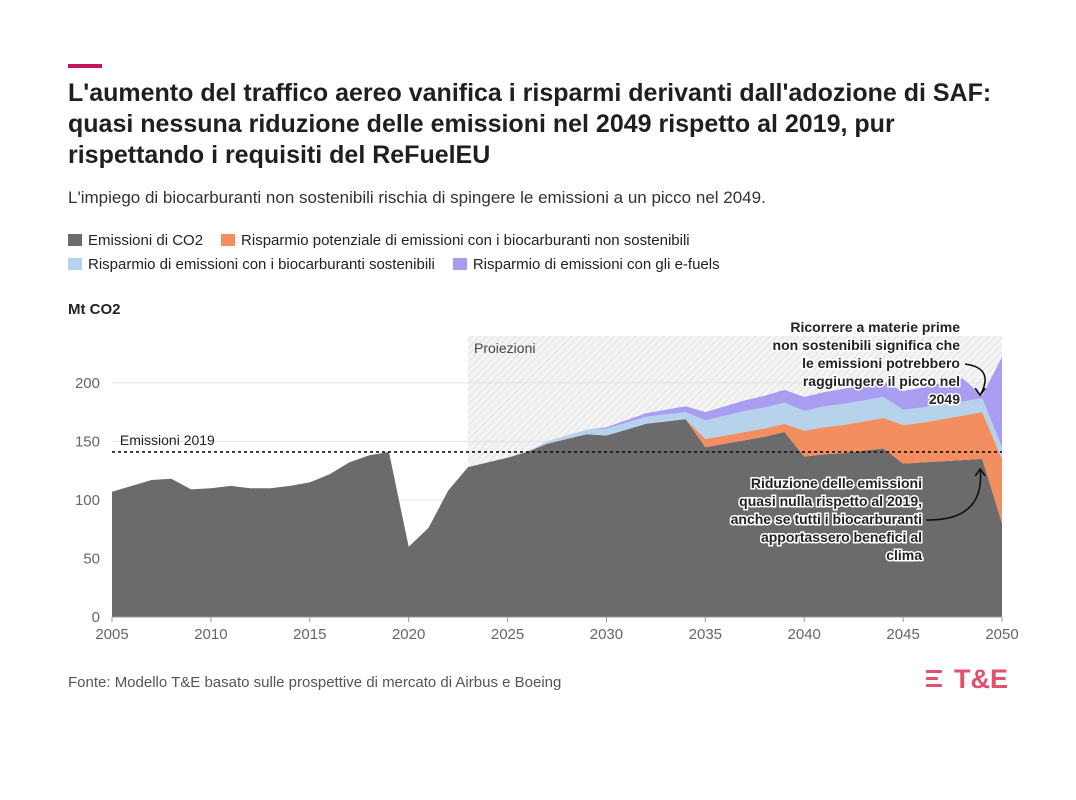  What do you see at coordinates (96, 617) in the screenshot?
I see `y-tick-label: 0` at bounding box center [96, 617].